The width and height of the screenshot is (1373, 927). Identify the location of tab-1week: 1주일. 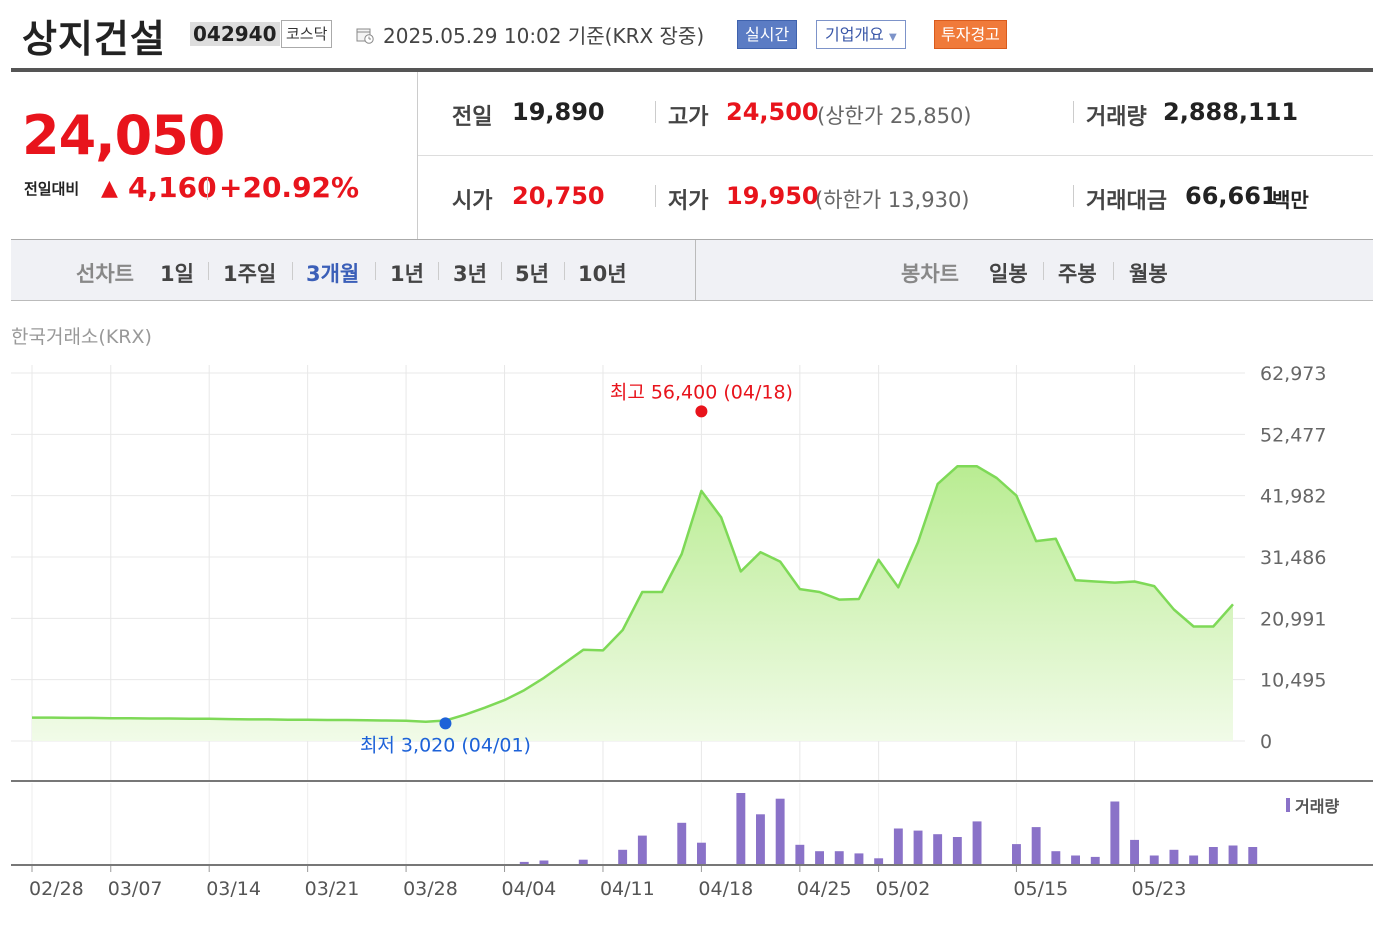
(250, 274).